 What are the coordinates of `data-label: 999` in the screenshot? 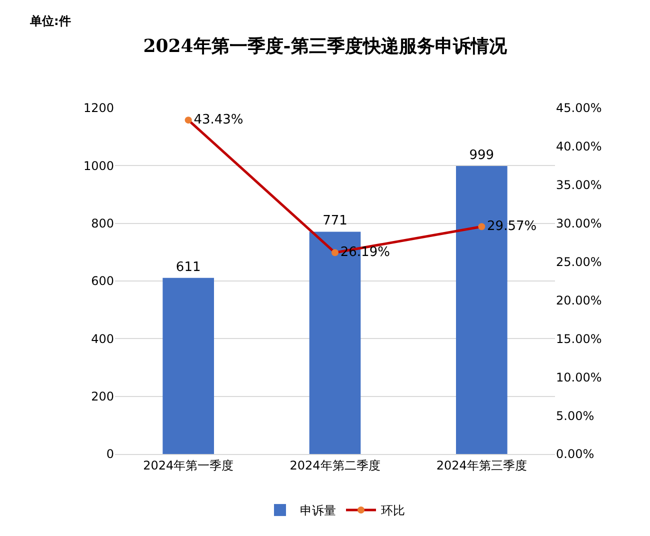 It's located at (481, 155).